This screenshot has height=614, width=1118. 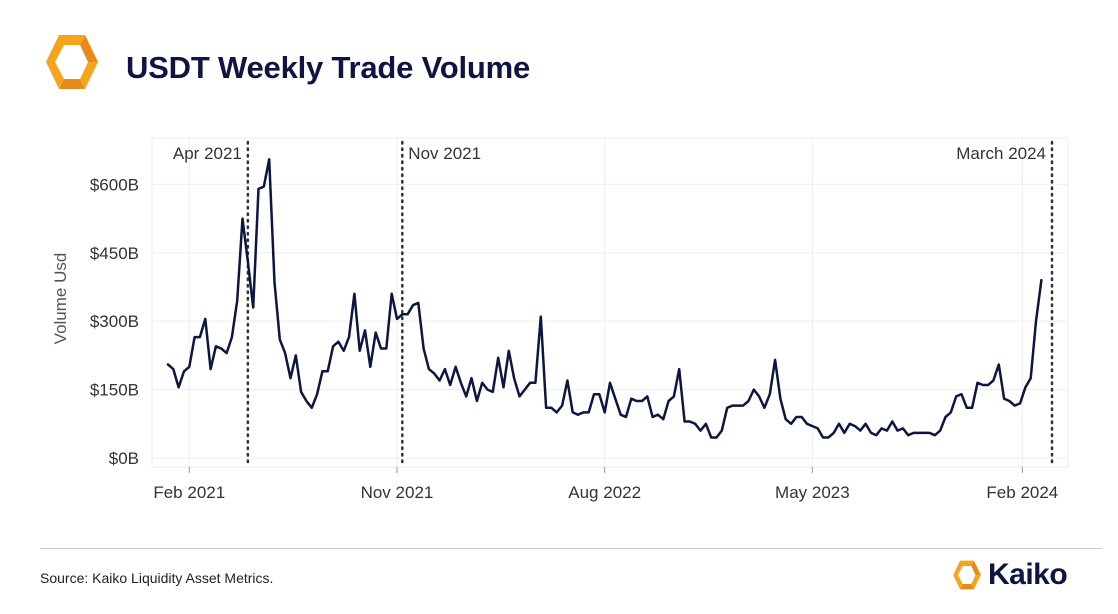 What do you see at coordinates (157, 578) in the screenshot?
I see `source-note: Source: Kaiko Liquidity Asset Metrics.` at bounding box center [157, 578].